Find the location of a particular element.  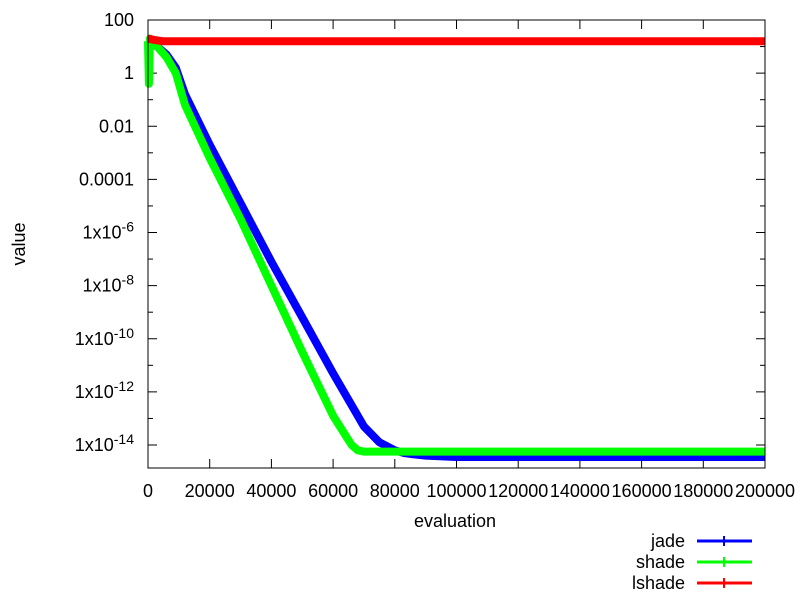

x-tick-label: 140000 is located at coordinates (580, 491).